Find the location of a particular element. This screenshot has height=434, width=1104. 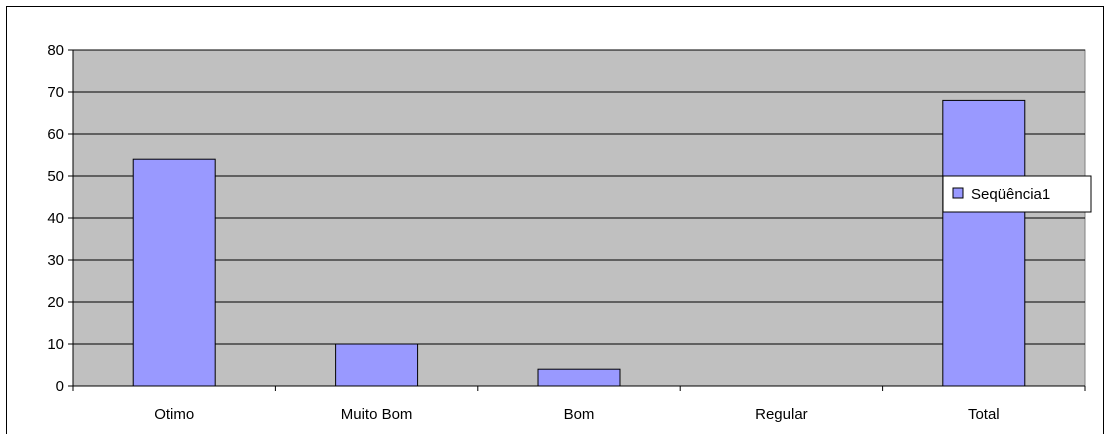

bar-total is located at coordinates (984, 243).